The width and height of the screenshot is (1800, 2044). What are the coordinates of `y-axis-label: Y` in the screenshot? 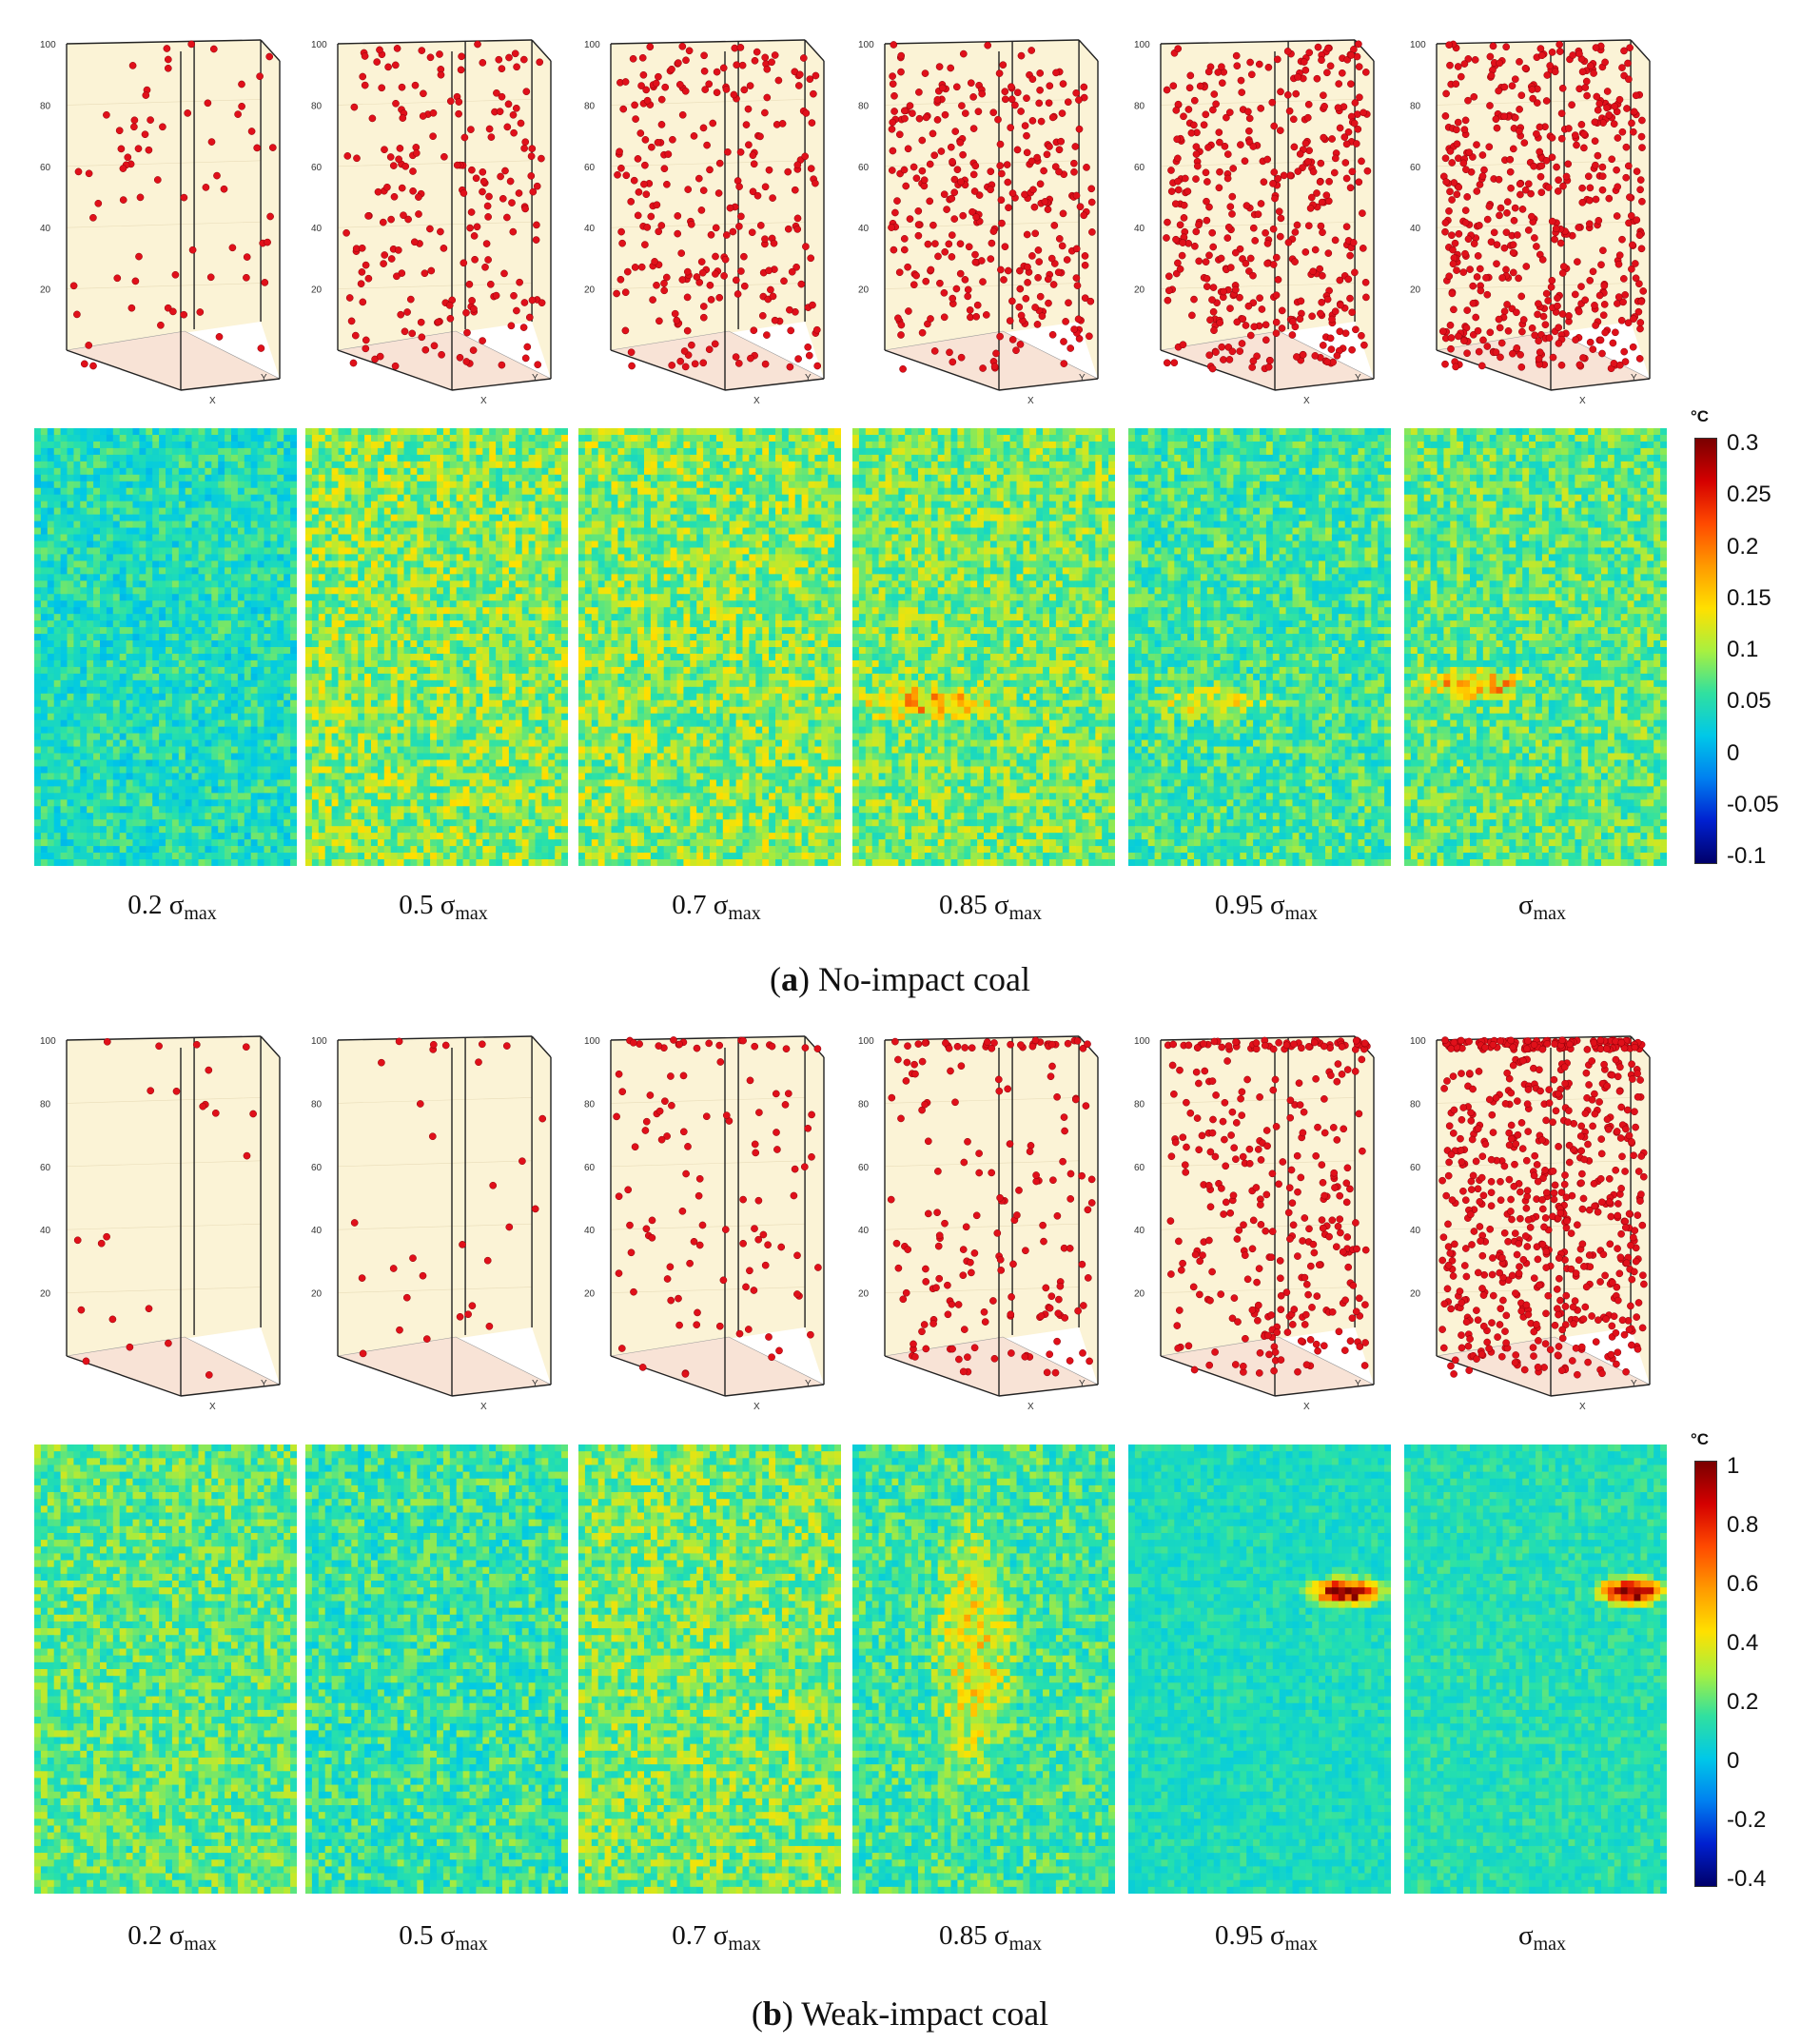 It's located at (808, 378).